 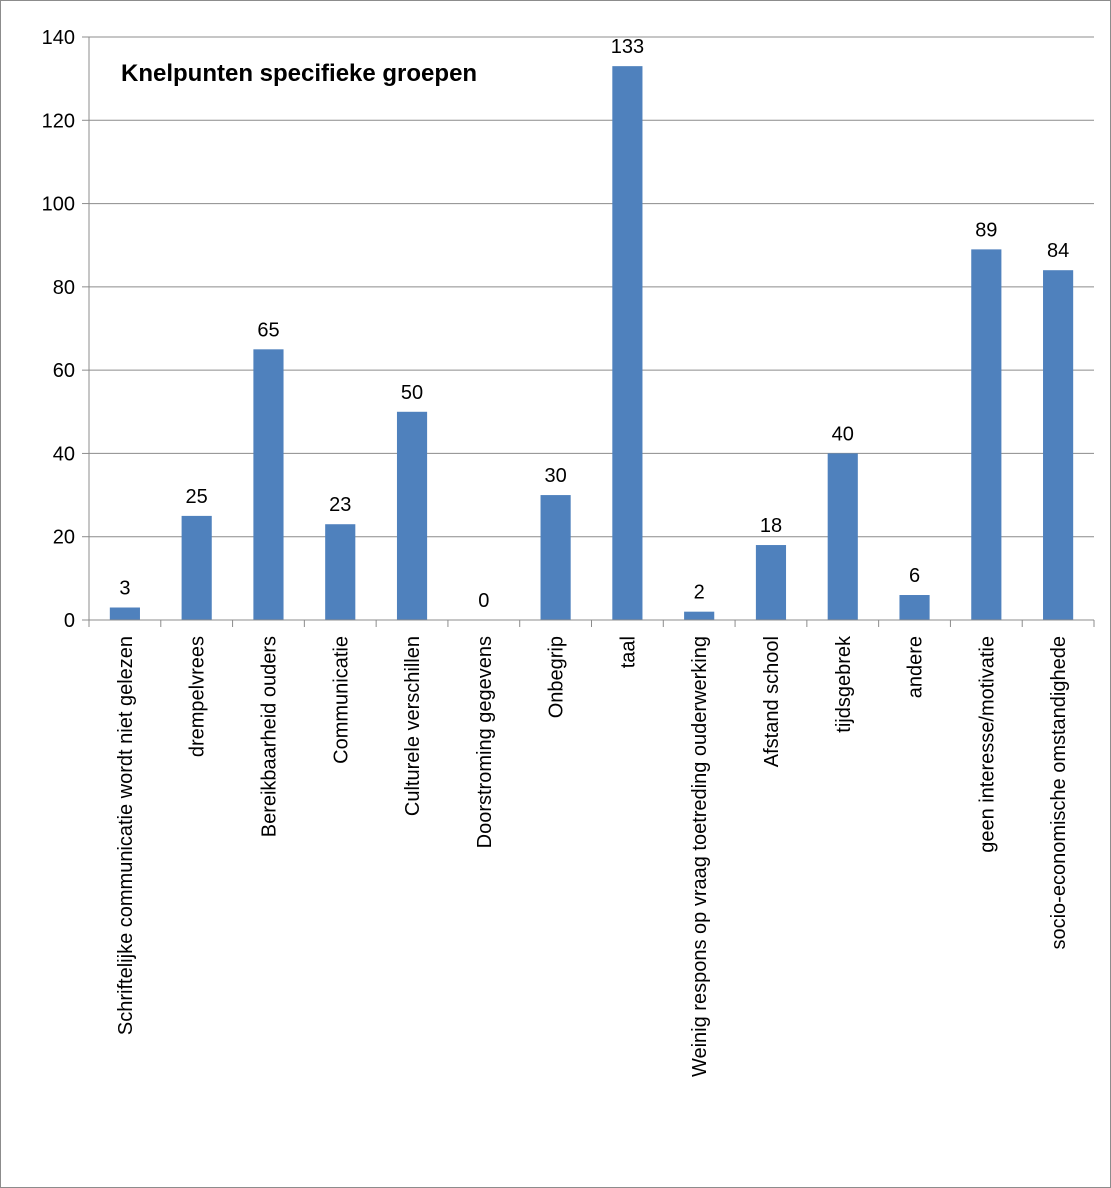 What do you see at coordinates (58, 329) in the screenshot?
I see `y-tick-labels: 0 20 40 60 80 100 120 140` at bounding box center [58, 329].